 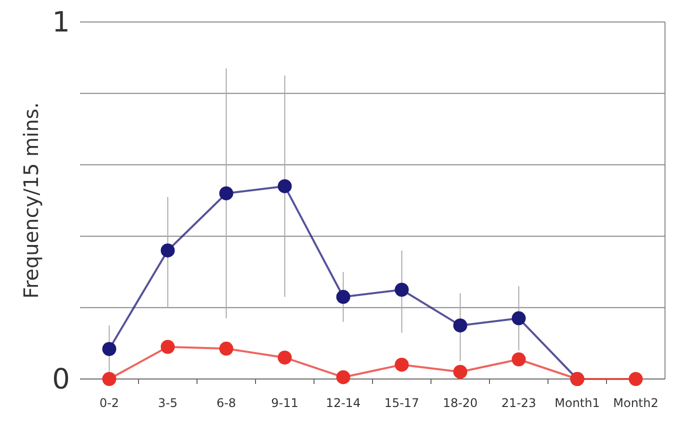 I want to click on x-tick-label: Month2, so click(x=635, y=403).